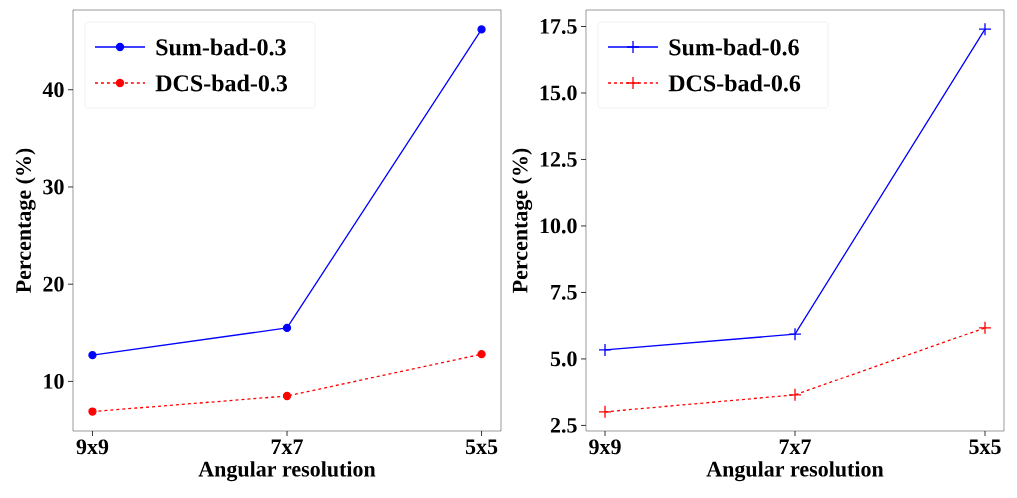  What do you see at coordinates (53, 284) in the screenshot?
I see `y-tick-label: 20` at bounding box center [53, 284].